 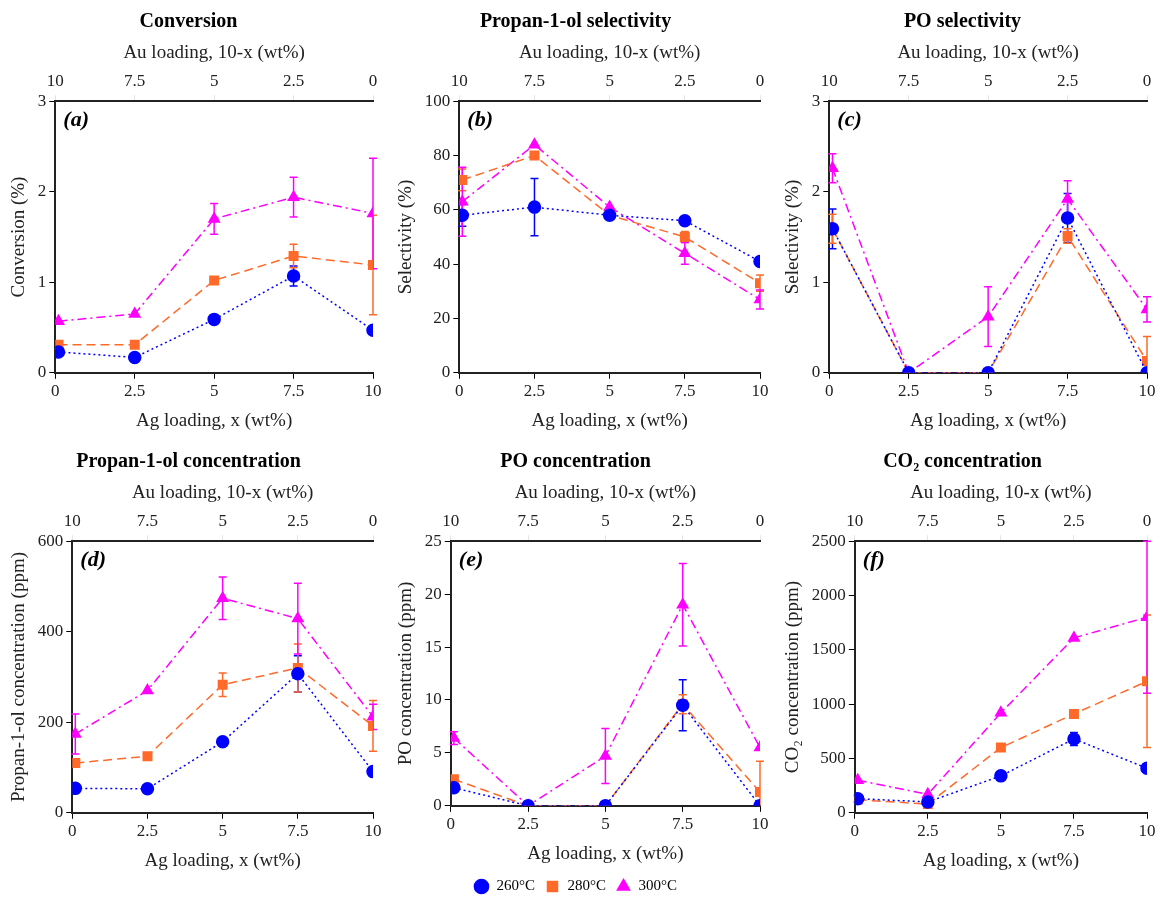 What do you see at coordinates (516, 885) in the screenshot?
I see `legend-label: 260°C` at bounding box center [516, 885].